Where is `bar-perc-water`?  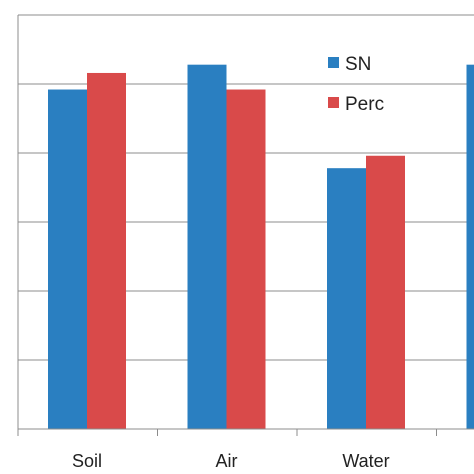 bar-perc-water is located at coordinates (385, 292).